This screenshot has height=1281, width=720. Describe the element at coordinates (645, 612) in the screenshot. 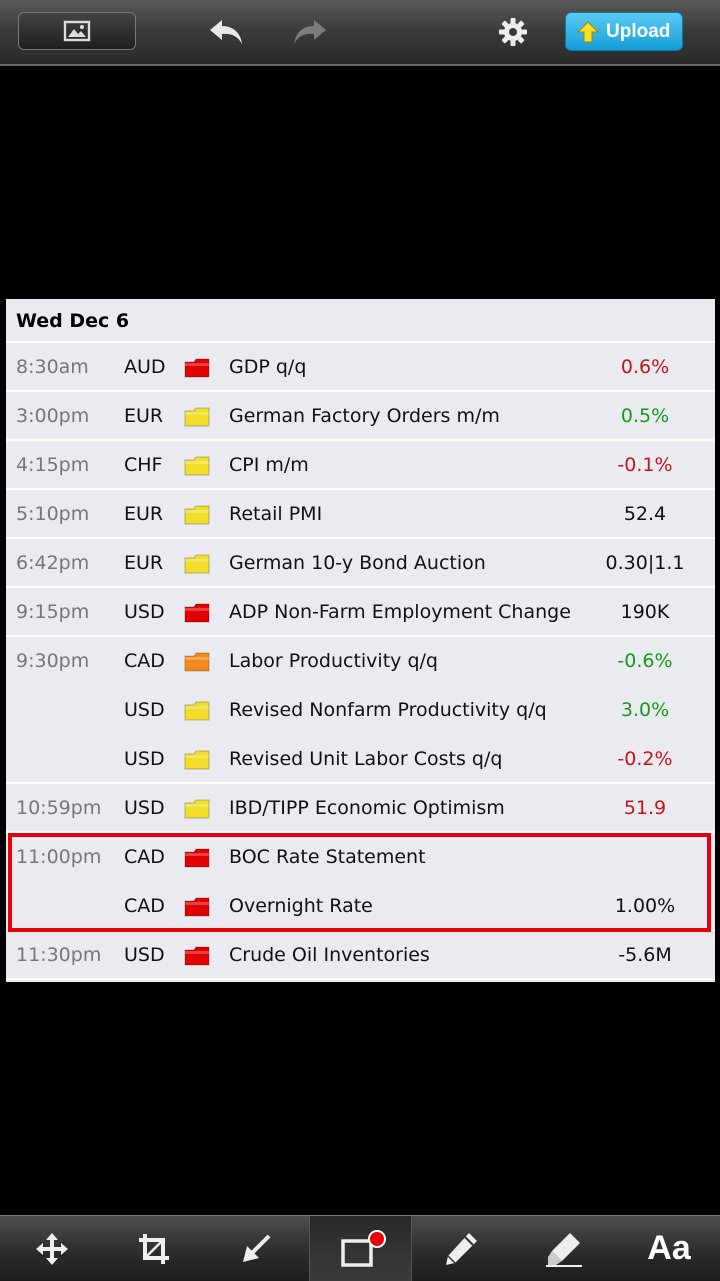

I see `event-value: 190K` at that location.